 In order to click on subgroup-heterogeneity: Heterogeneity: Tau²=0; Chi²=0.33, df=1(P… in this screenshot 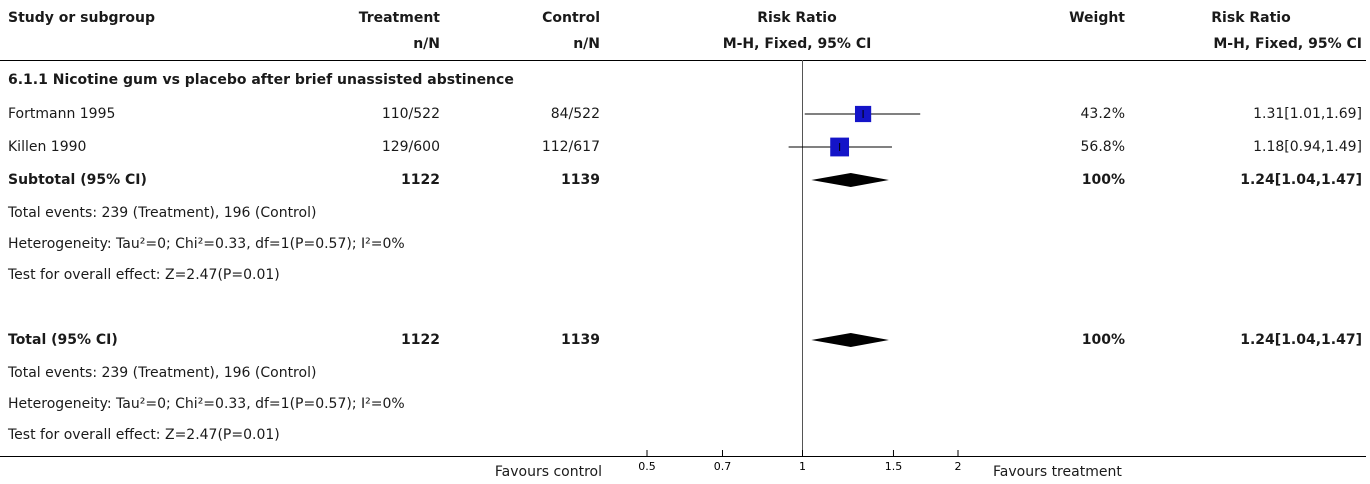, I will do `click(206, 244)`.